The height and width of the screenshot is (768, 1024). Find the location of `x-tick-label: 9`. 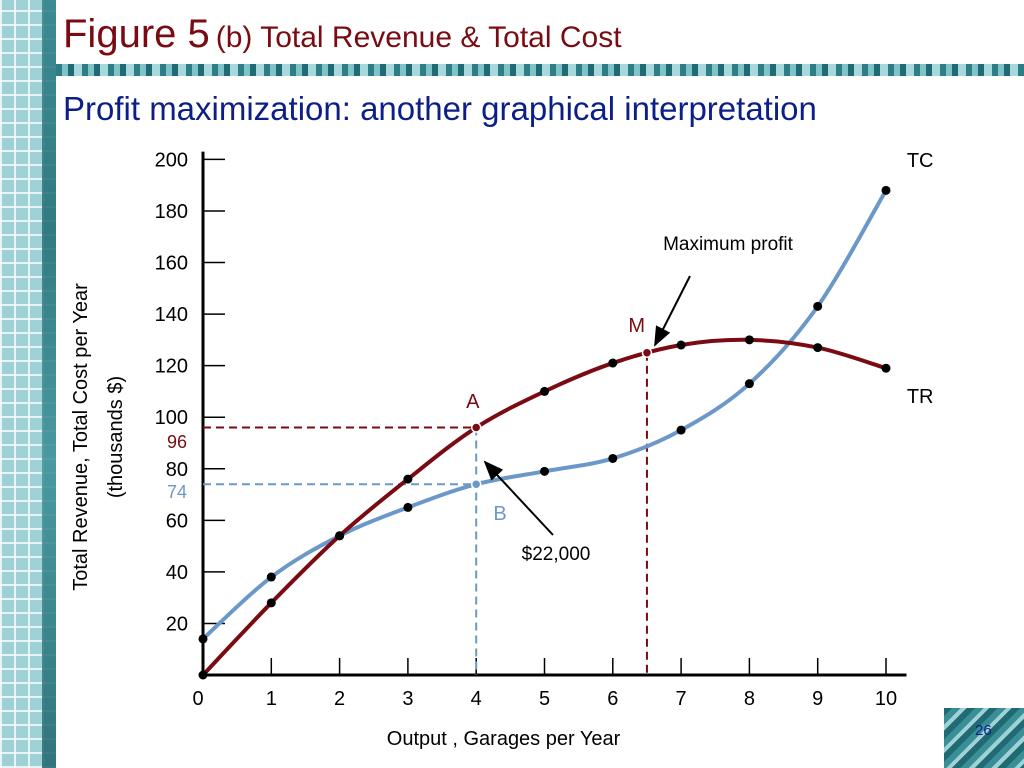

x-tick-label: 9 is located at coordinates (817, 699).